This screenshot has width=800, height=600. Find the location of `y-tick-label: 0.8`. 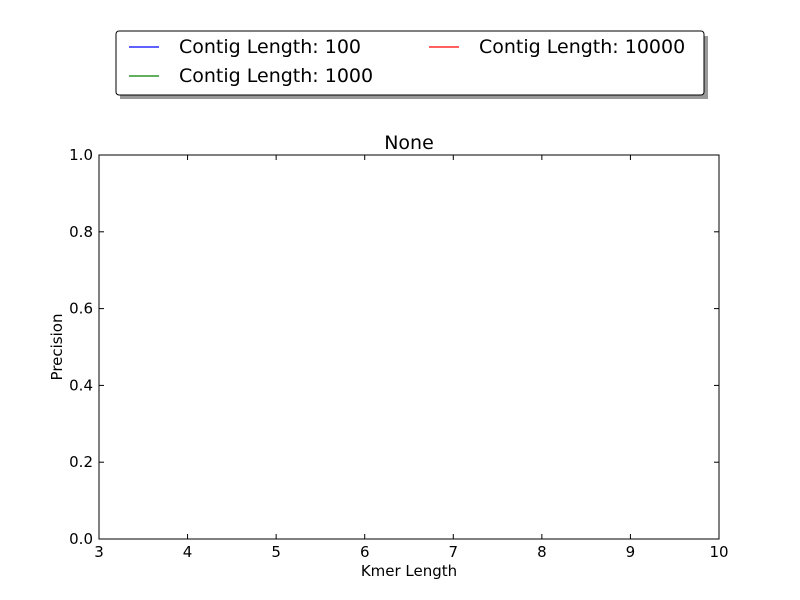

y-tick-label: 0.8 is located at coordinates (81, 232).